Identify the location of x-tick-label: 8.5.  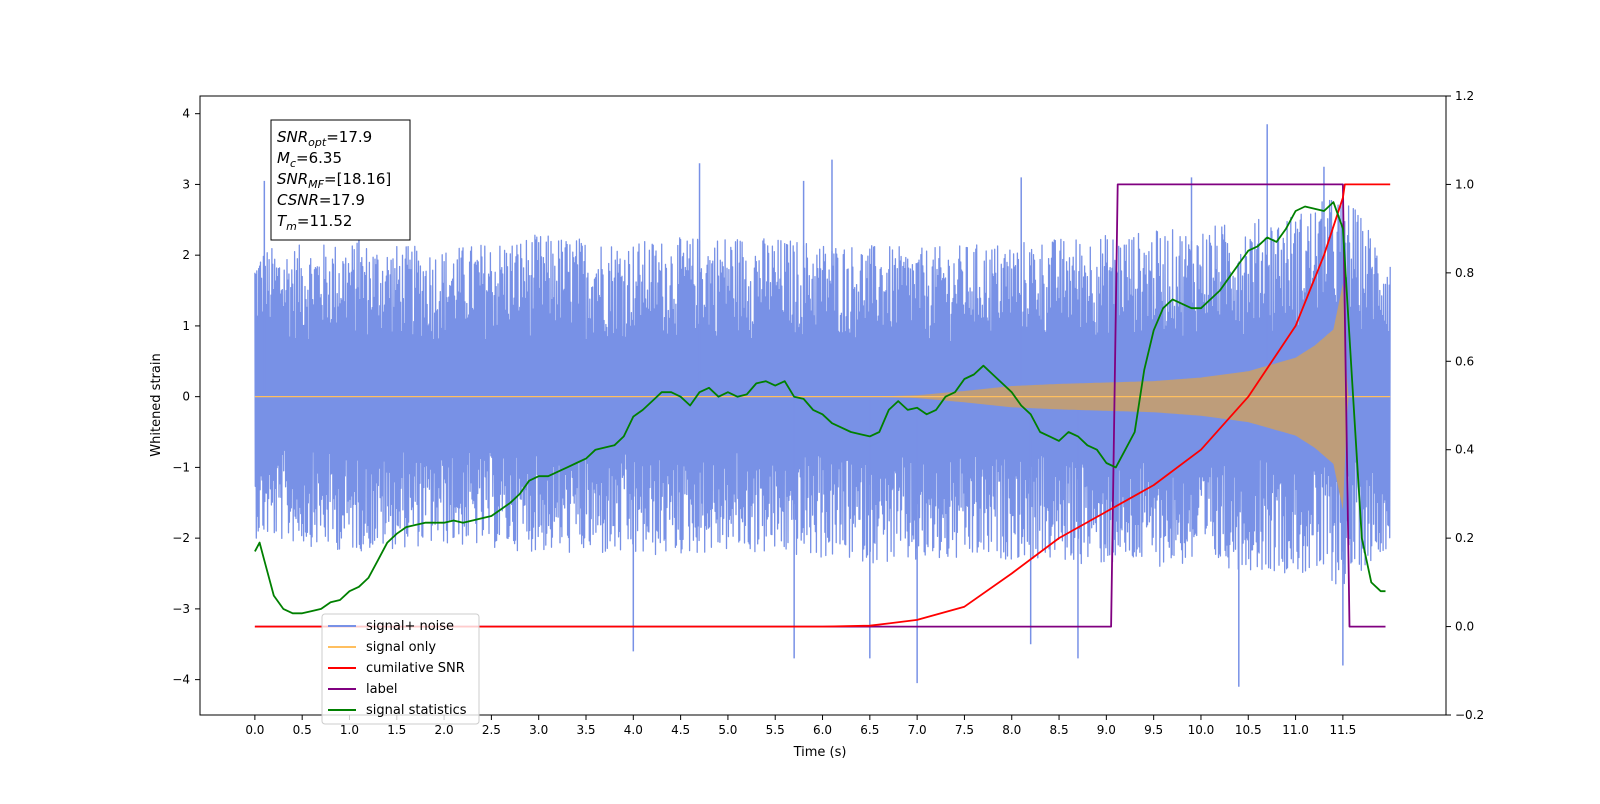
(1059, 730).